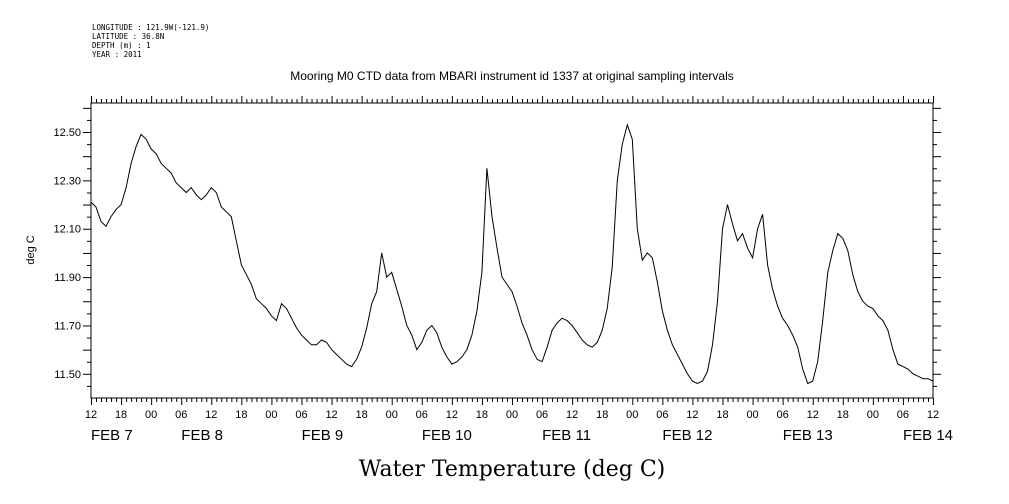 The image size is (1009, 504). Describe the element at coordinates (112, 435) in the screenshot. I see `day-label: FEB 7` at that location.